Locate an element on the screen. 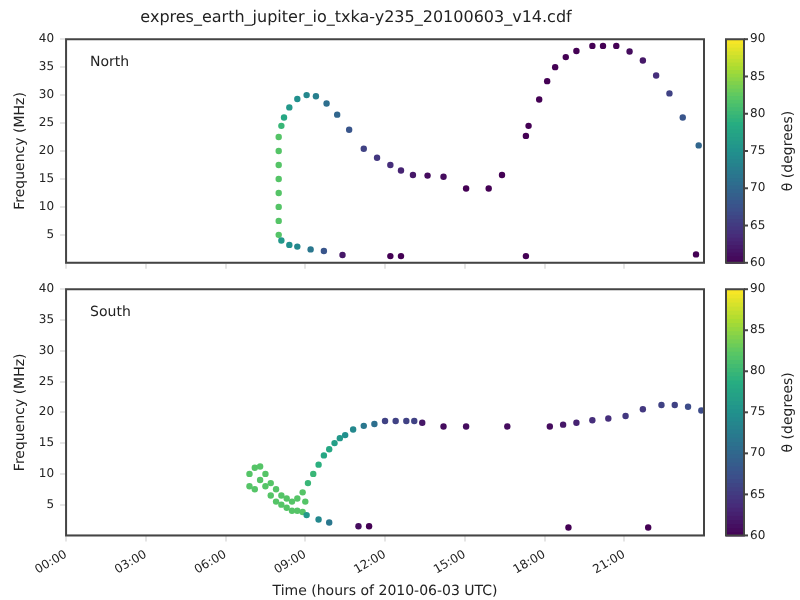 The height and width of the screenshot is (600, 800). chart-title: expres_earth_jupiter_io_txka-y235_20100603_v14.cdf is located at coordinates (356, 16).